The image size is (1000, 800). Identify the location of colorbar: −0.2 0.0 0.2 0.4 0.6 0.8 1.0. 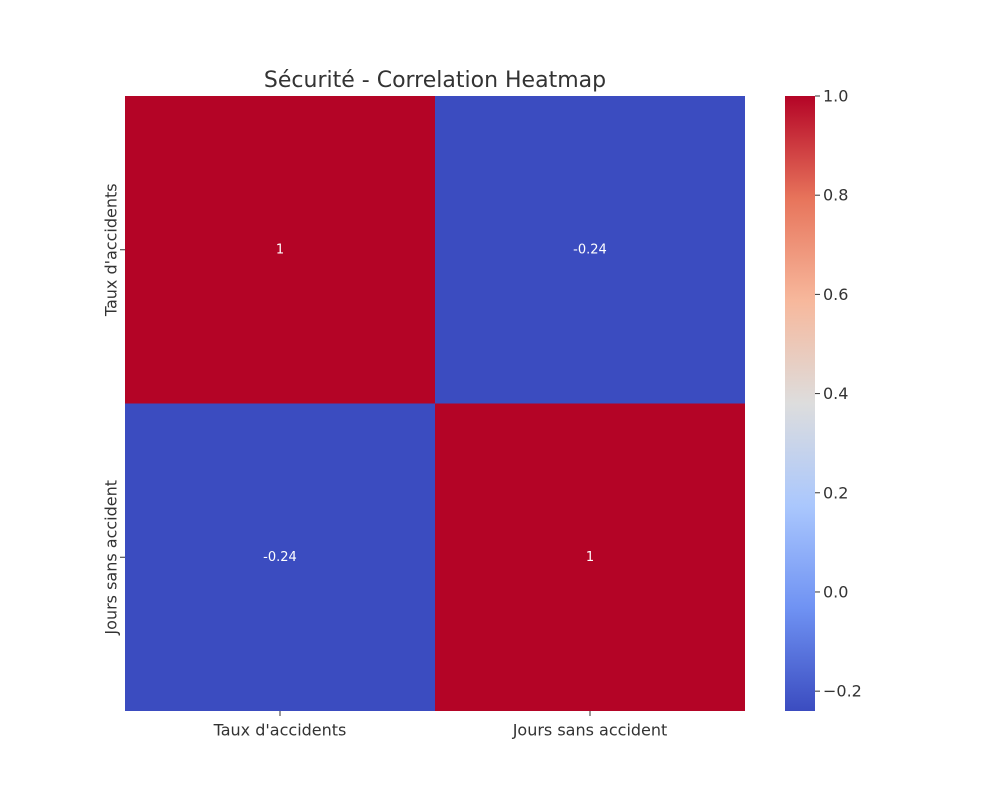
(823, 399).